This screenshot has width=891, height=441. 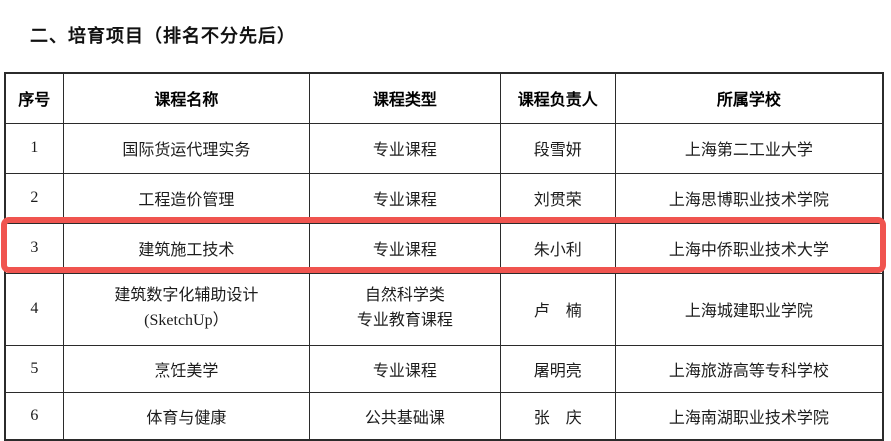 I want to click on cell-course-name: 体育与健康, so click(x=186, y=416).